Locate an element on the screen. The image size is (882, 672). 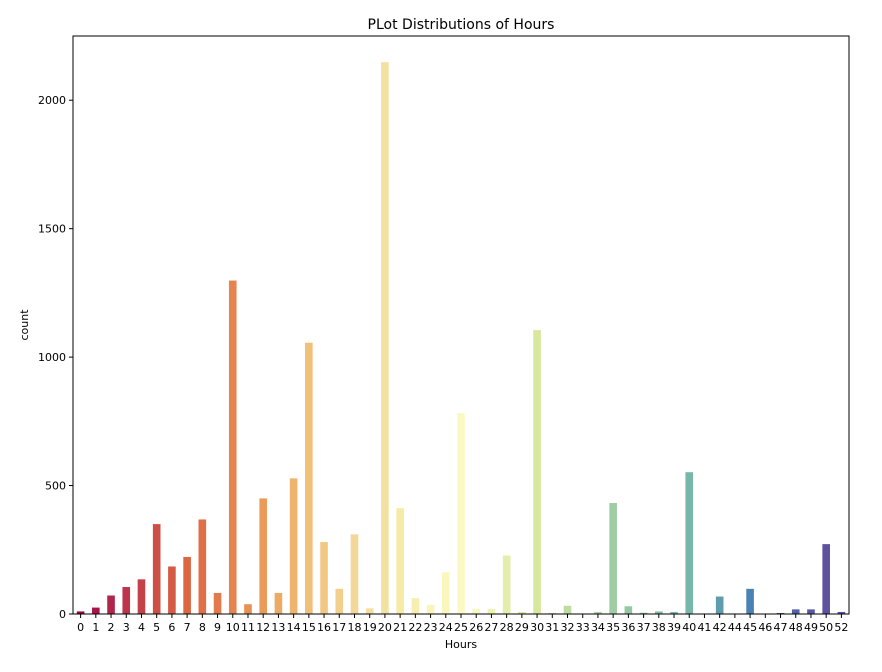
x-tick-label-26: 26 is located at coordinates (476, 627).